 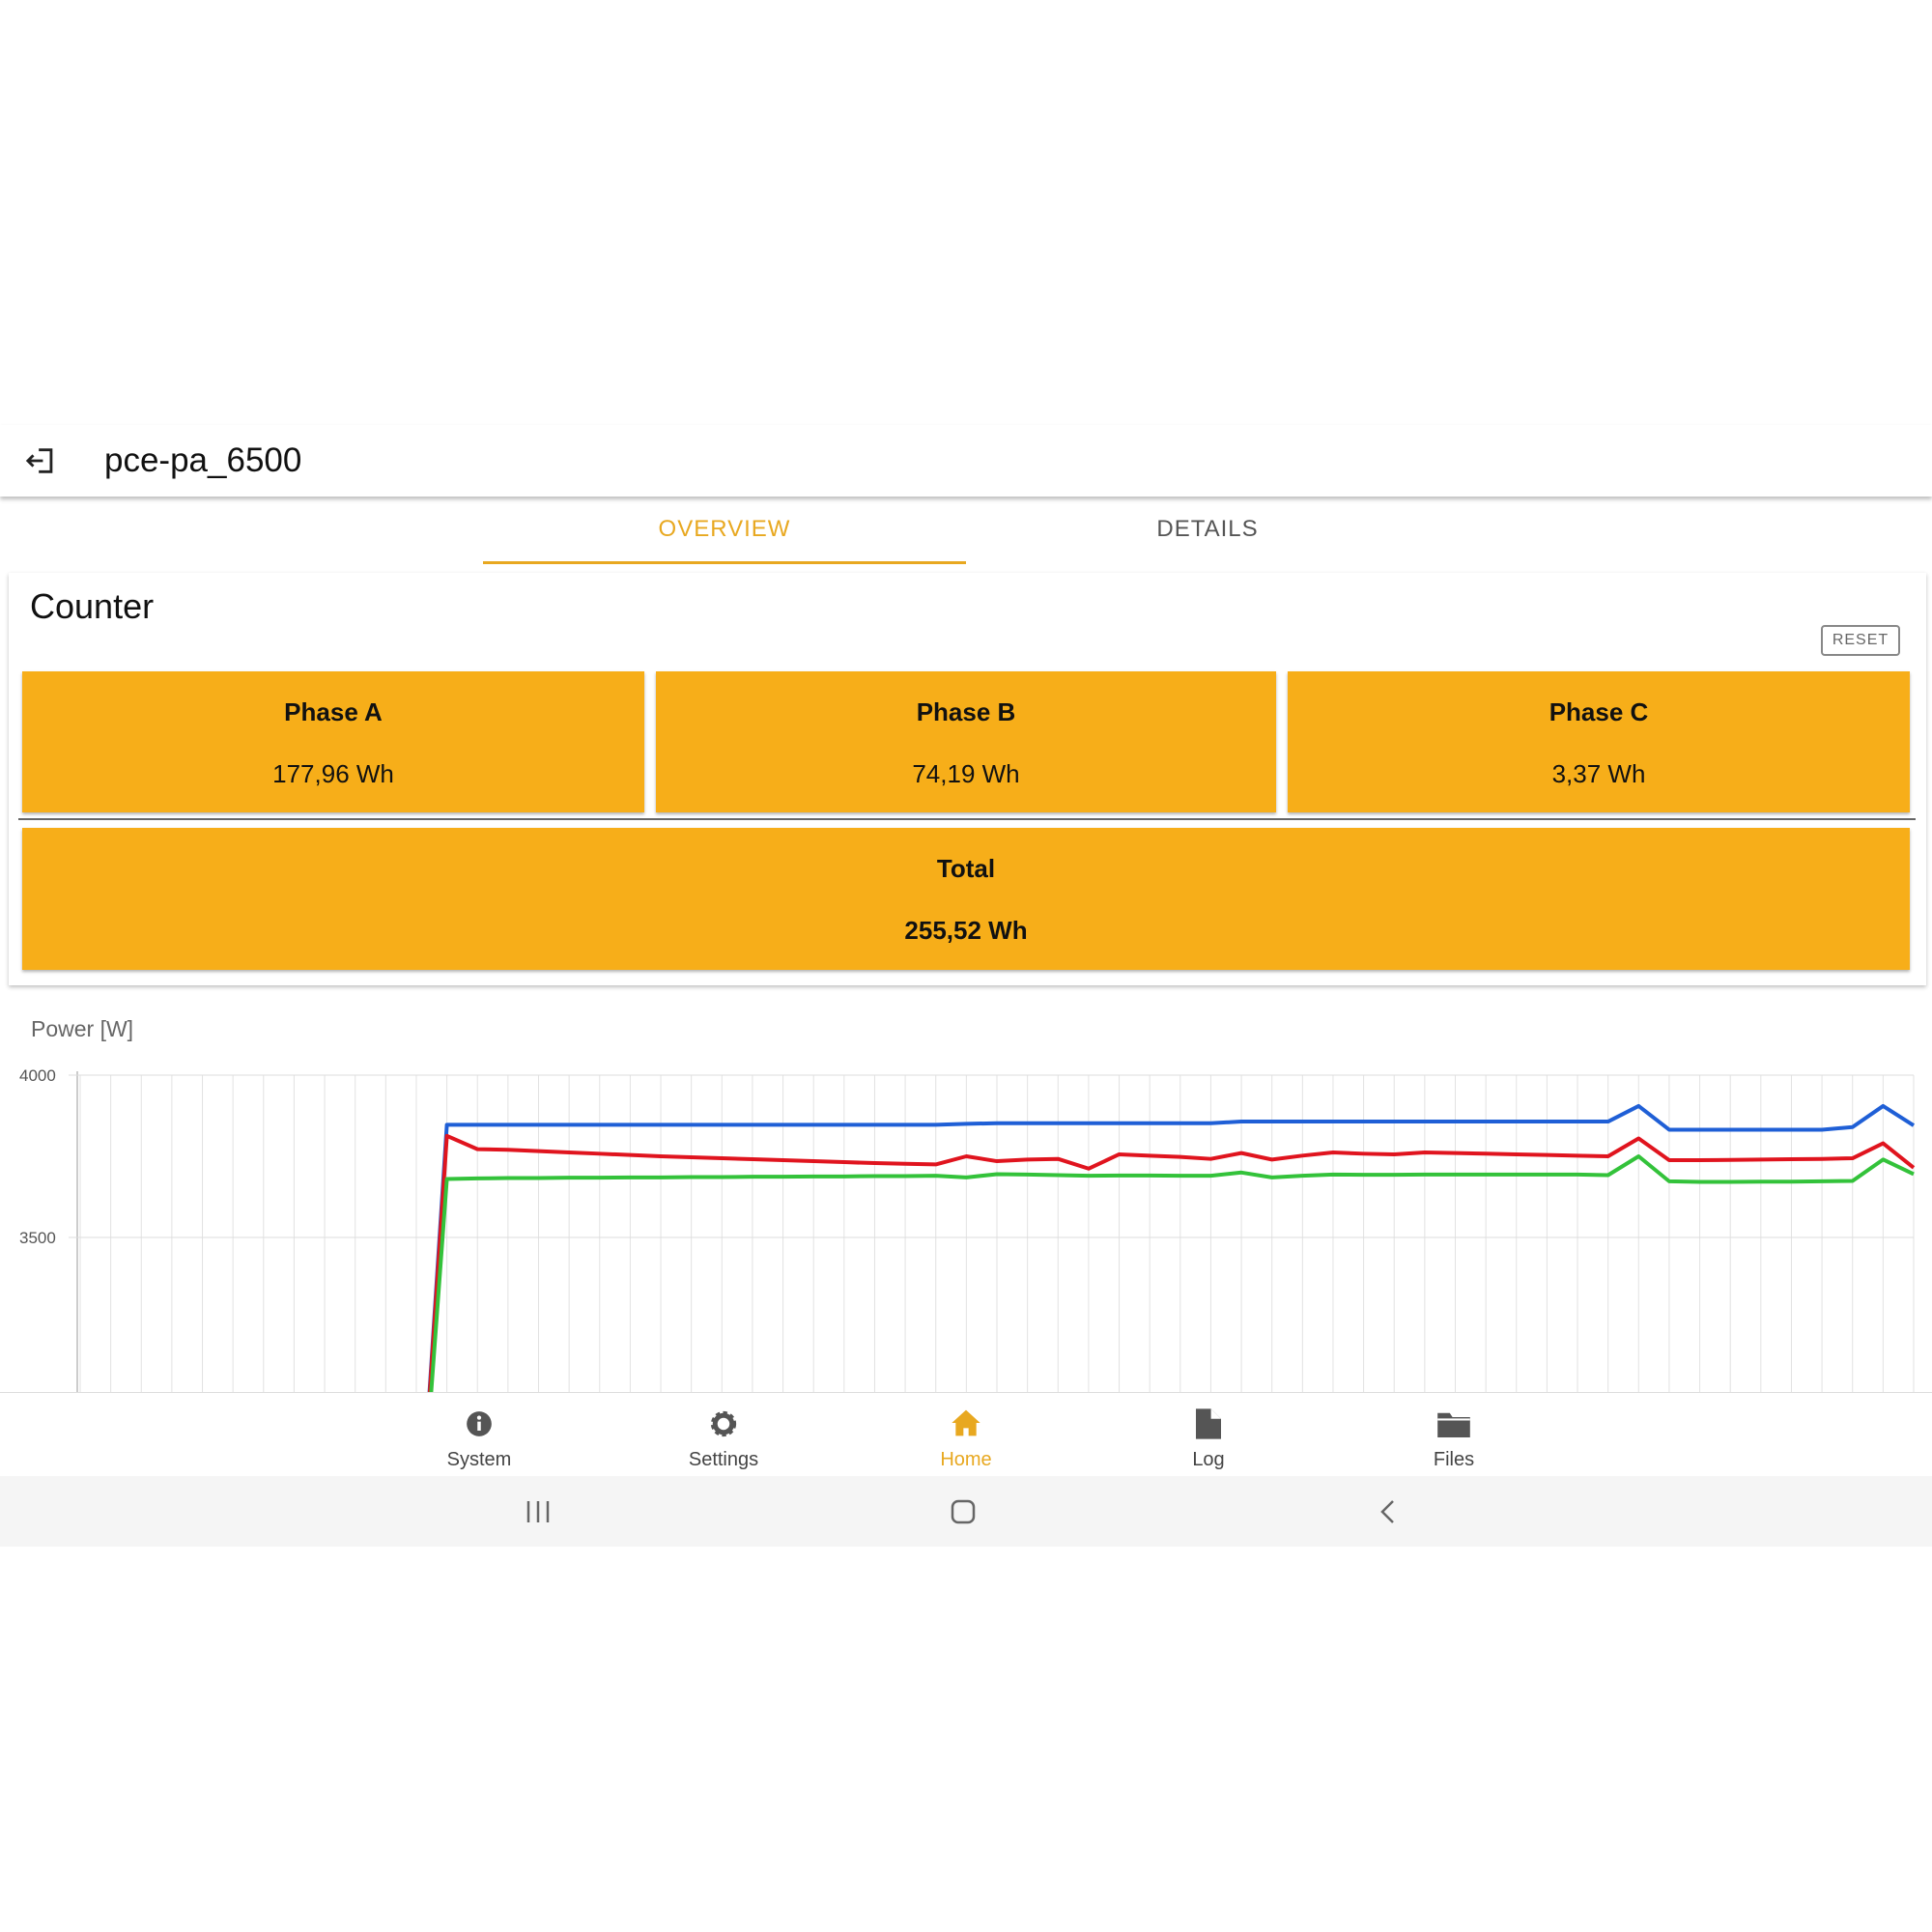 What do you see at coordinates (1860, 640) in the screenshot?
I see `reset-button: RESET` at bounding box center [1860, 640].